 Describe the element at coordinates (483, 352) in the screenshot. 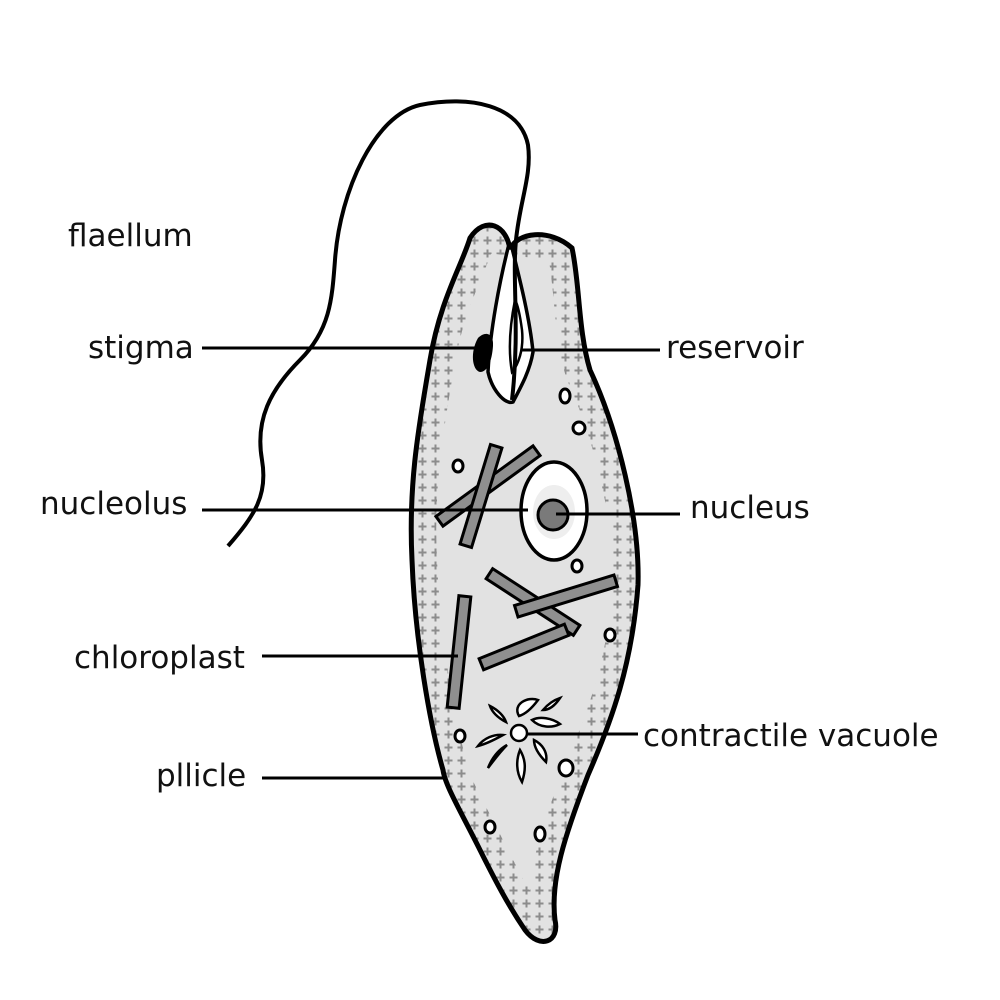

I see `stigma` at that location.